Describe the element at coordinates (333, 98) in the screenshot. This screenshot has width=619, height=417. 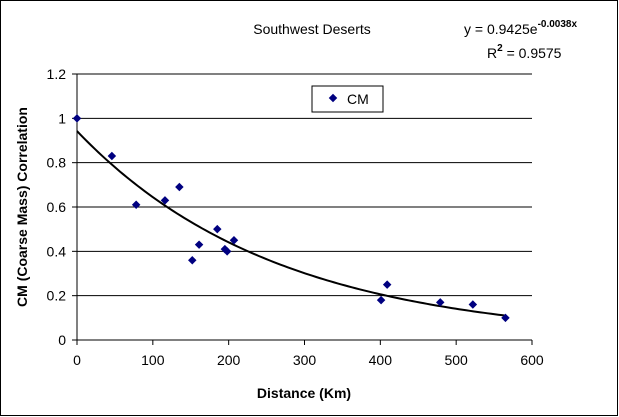
I see `legend-marker` at that location.